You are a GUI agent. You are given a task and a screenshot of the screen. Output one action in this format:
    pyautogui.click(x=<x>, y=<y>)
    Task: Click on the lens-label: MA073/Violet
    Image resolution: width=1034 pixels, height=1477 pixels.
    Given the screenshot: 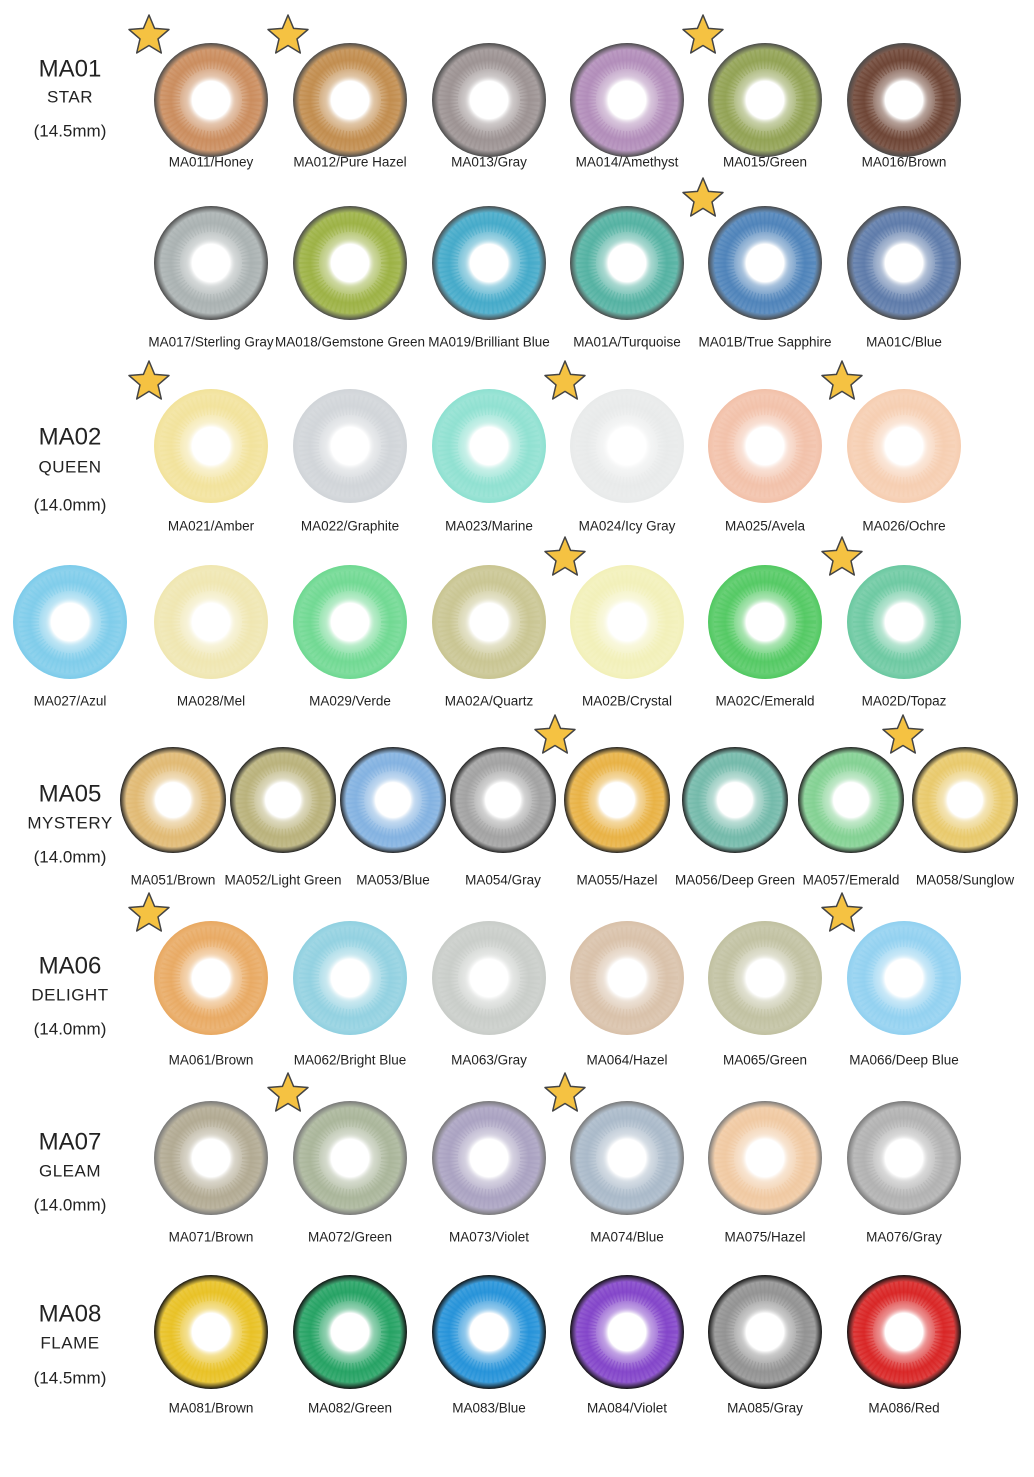 What is the action you would take?
    pyautogui.click(x=489, y=1237)
    